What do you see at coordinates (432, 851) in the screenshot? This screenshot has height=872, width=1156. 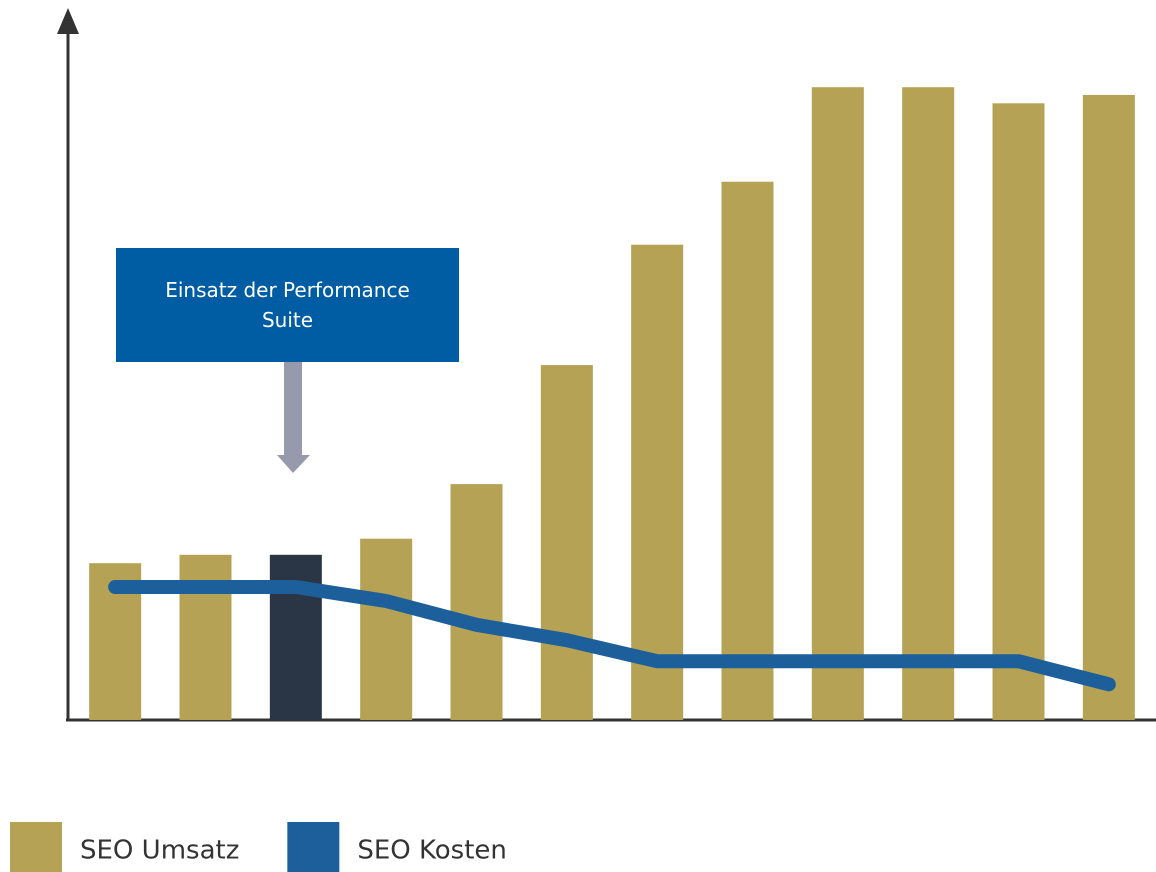 I see `legend-label: SEO Kosten` at bounding box center [432, 851].